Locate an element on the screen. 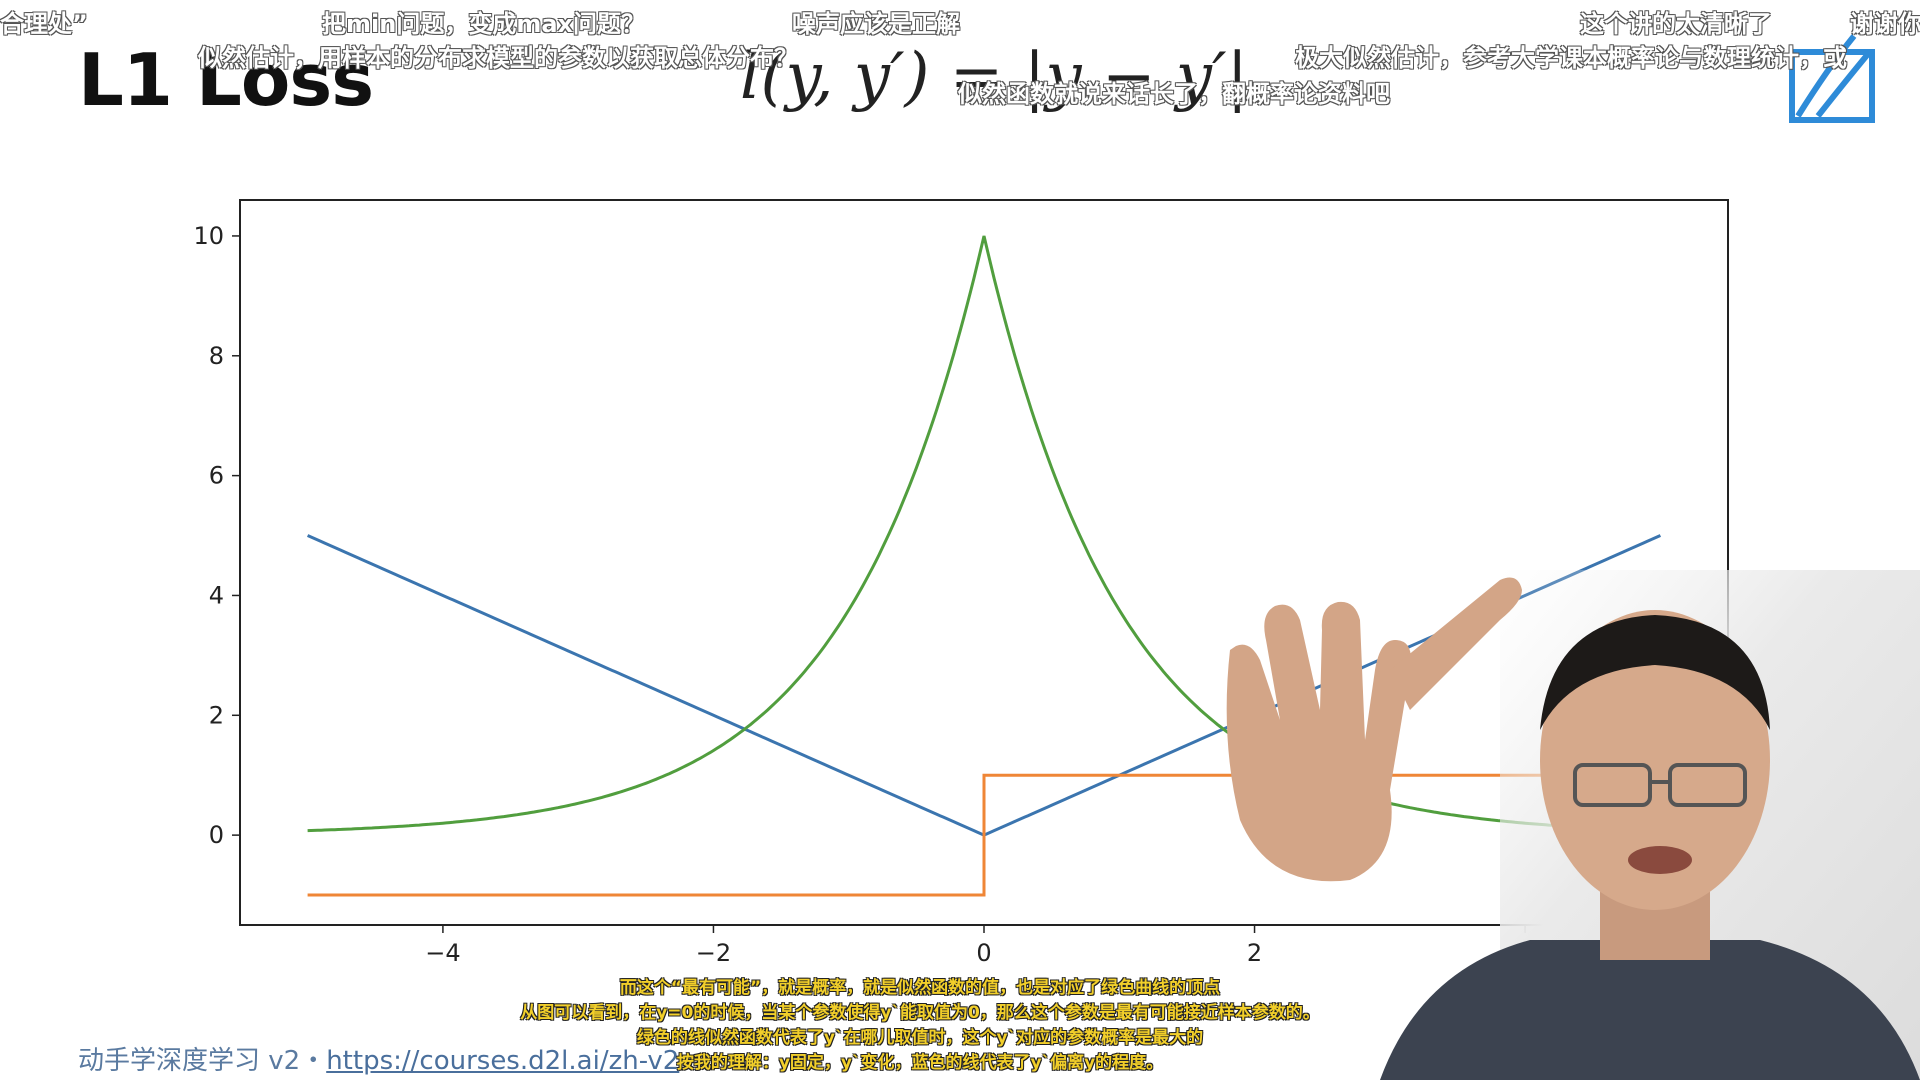 Image resolution: width=1920 pixels, height=1080 pixels. x-tick-label: 2 is located at coordinates (1254, 953).